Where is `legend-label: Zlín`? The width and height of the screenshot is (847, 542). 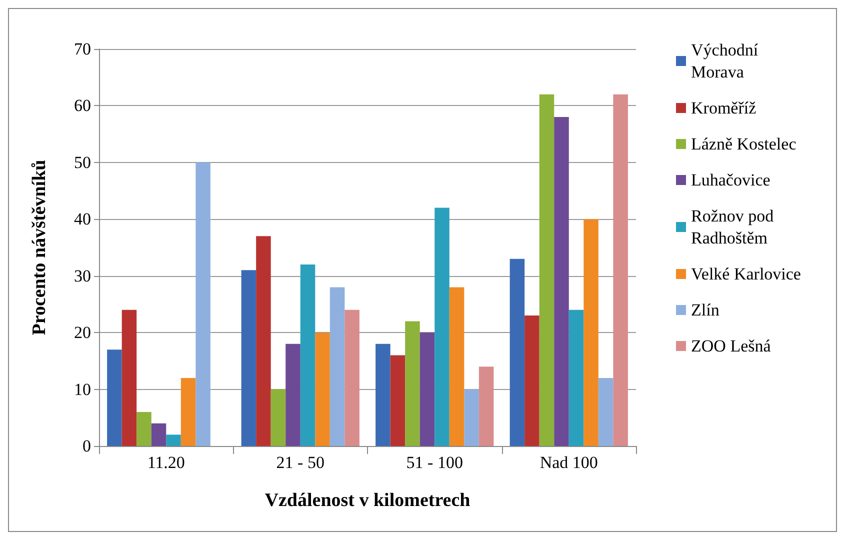 legend-label: Zlín is located at coordinates (705, 310).